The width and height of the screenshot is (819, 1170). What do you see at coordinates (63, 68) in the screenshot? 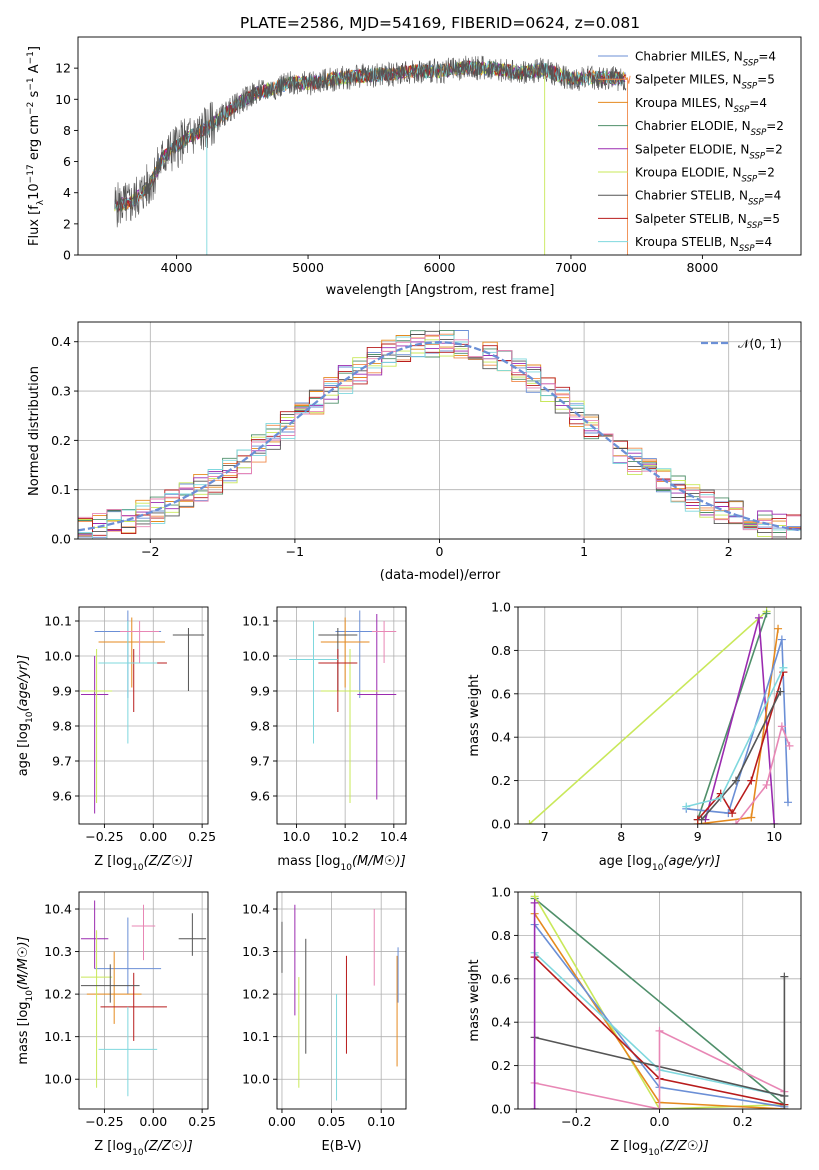
I see `y-tick-label: 12` at bounding box center [63, 68].